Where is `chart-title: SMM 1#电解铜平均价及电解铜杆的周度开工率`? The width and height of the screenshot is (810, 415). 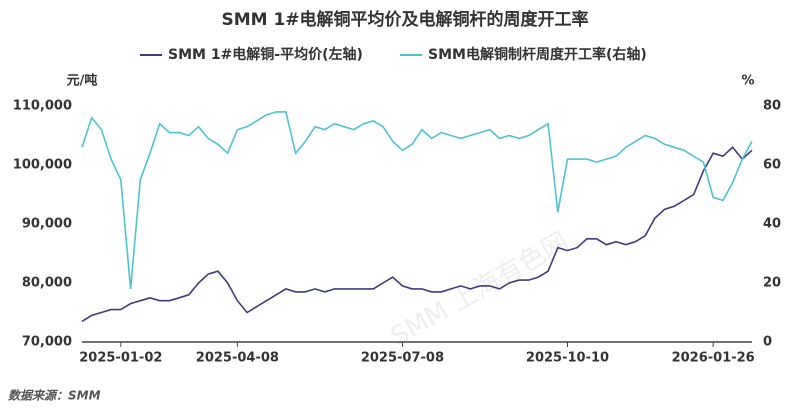 chart-title: SMM 1#电解铜平均价及电解铜杆的周度开工率 is located at coordinates (404, 19).